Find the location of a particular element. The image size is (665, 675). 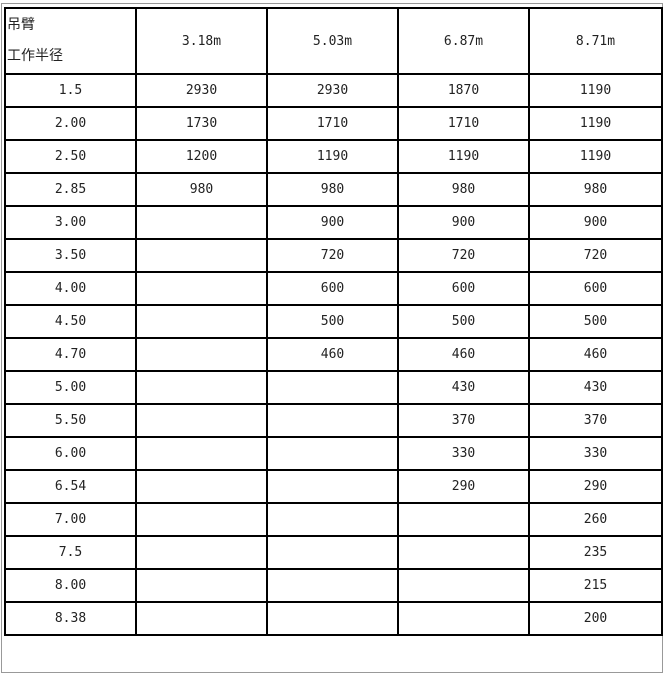

table-row: 4.70 460 460 460 is located at coordinates (333, 354).